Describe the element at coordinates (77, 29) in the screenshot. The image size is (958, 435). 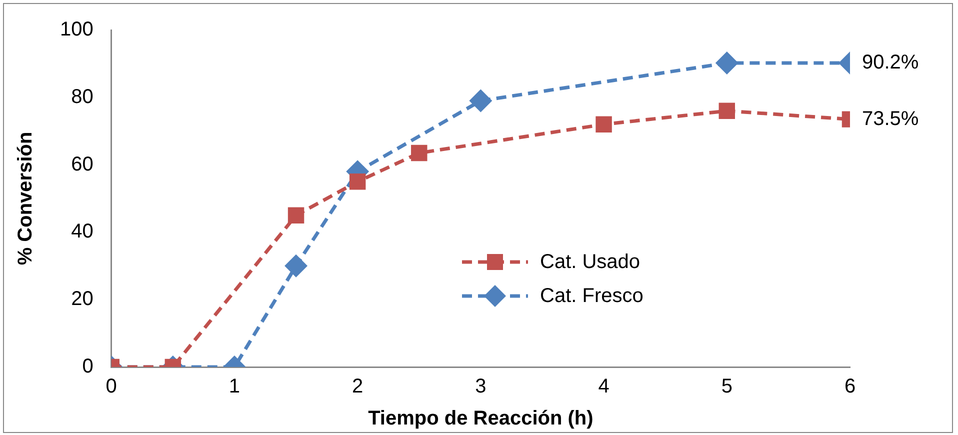
I see `y-tick-label: 100` at that location.